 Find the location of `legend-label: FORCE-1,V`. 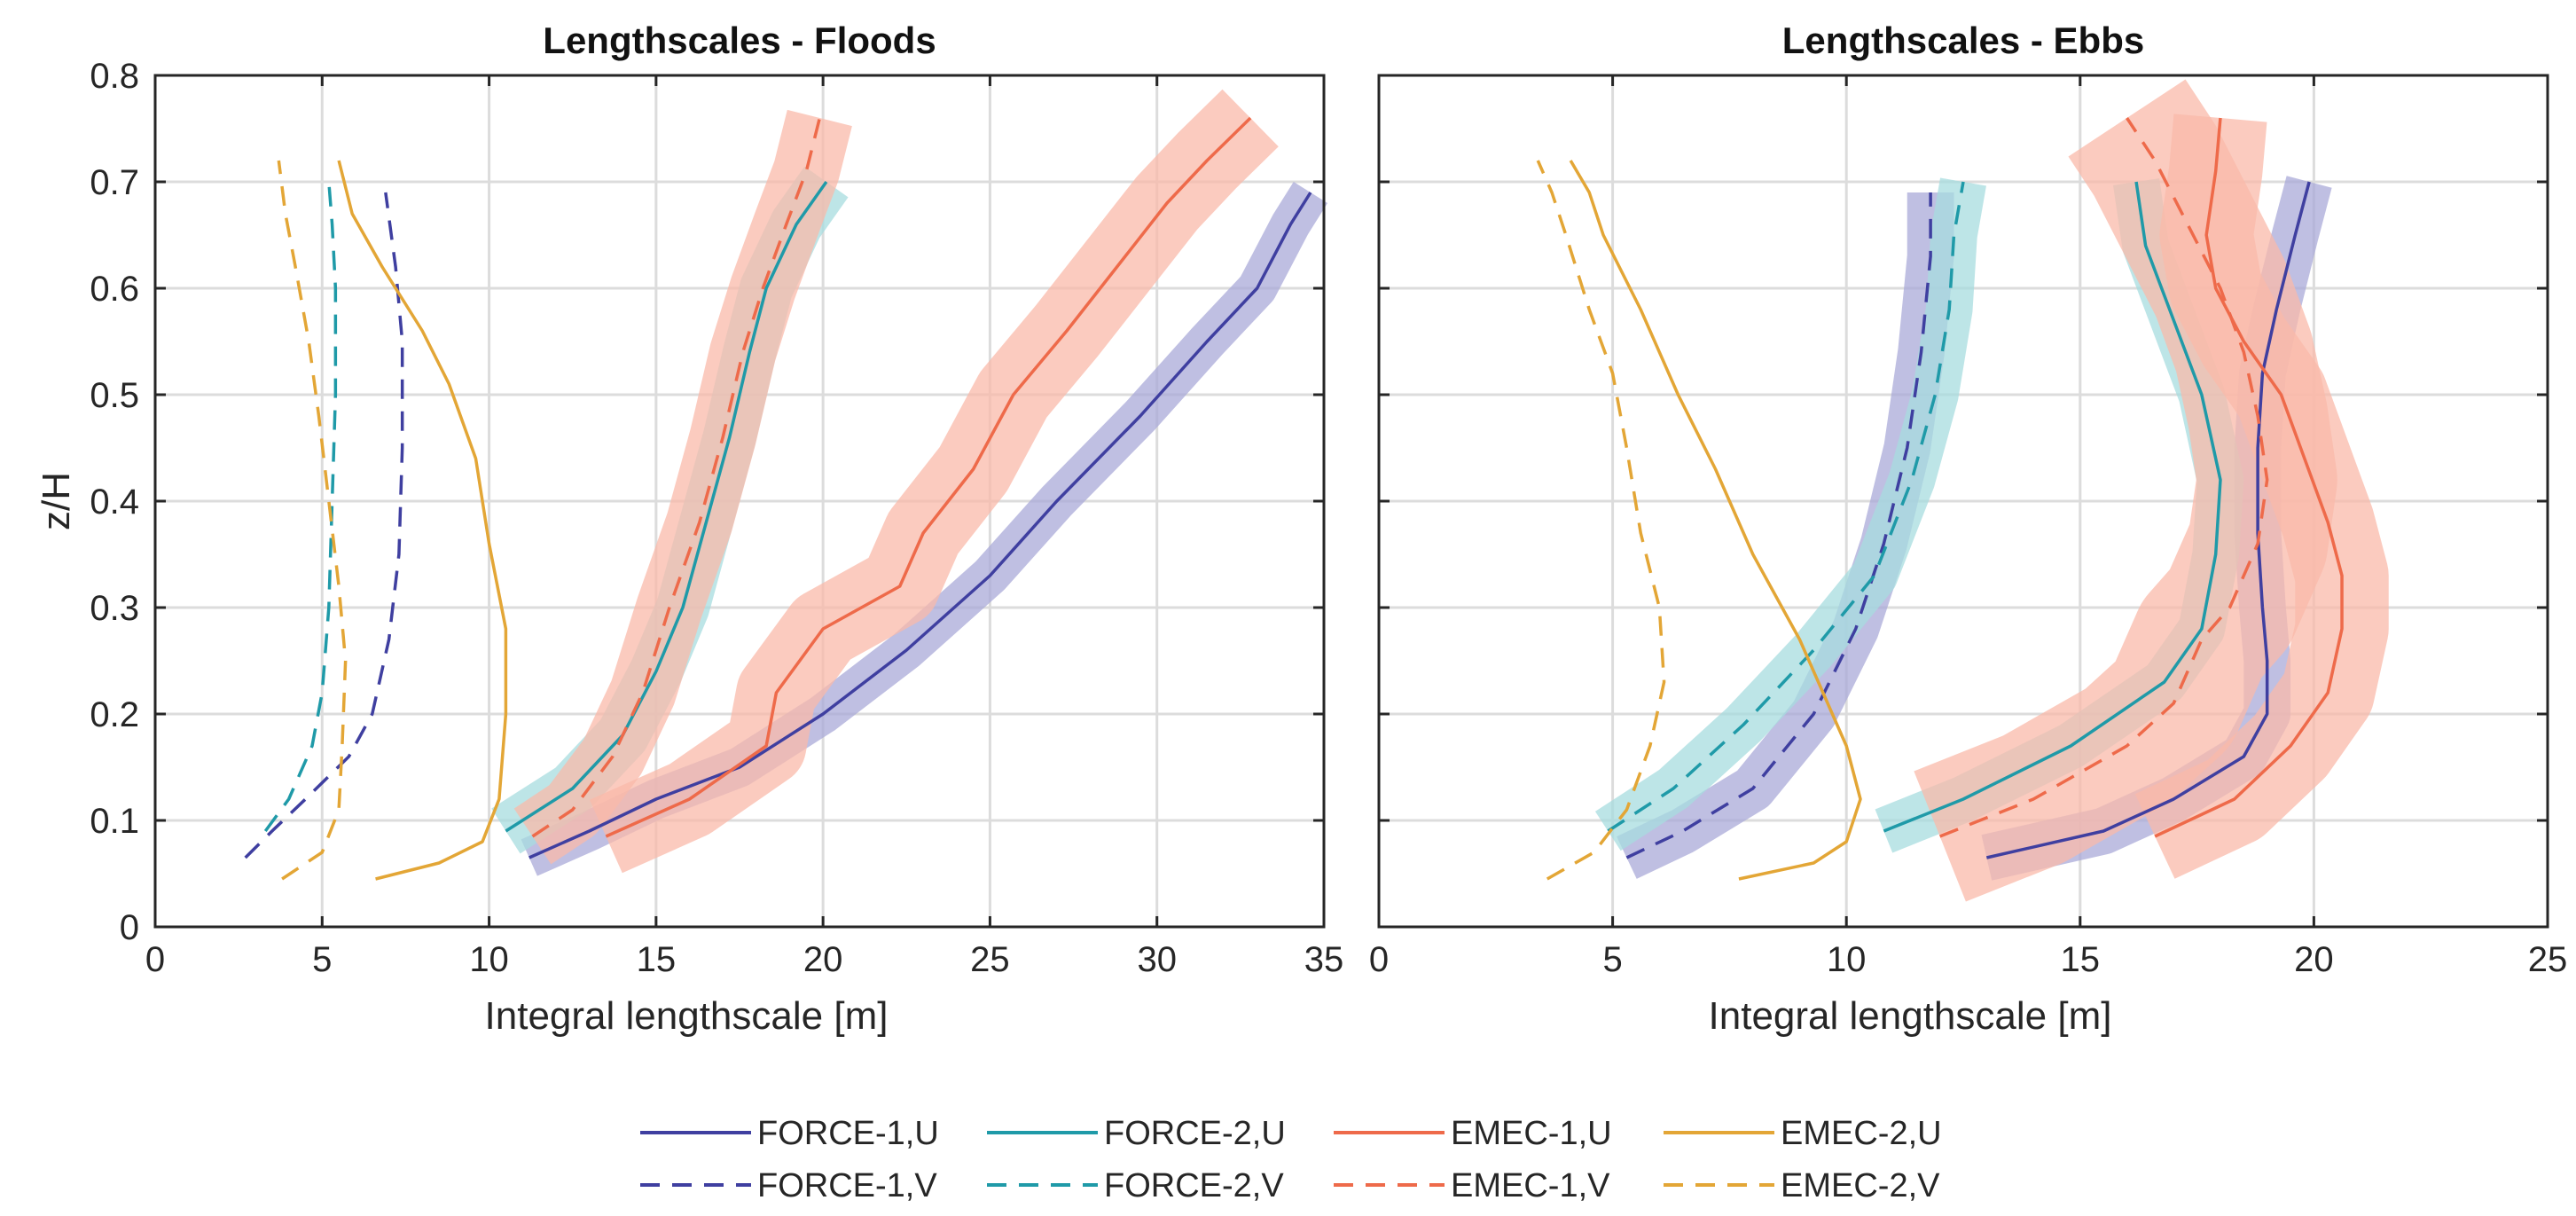

legend-label: FORCE-1,V is located at coordinates (847, 1185).